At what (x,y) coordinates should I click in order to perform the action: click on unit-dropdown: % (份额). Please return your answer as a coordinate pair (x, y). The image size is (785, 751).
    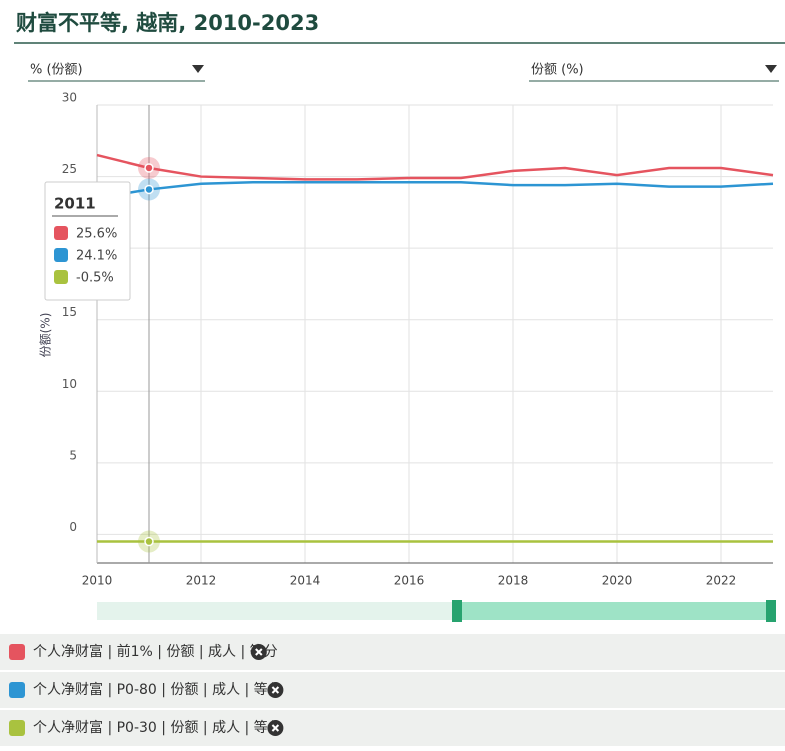
    Looking at the image, I should click on (116, 72).